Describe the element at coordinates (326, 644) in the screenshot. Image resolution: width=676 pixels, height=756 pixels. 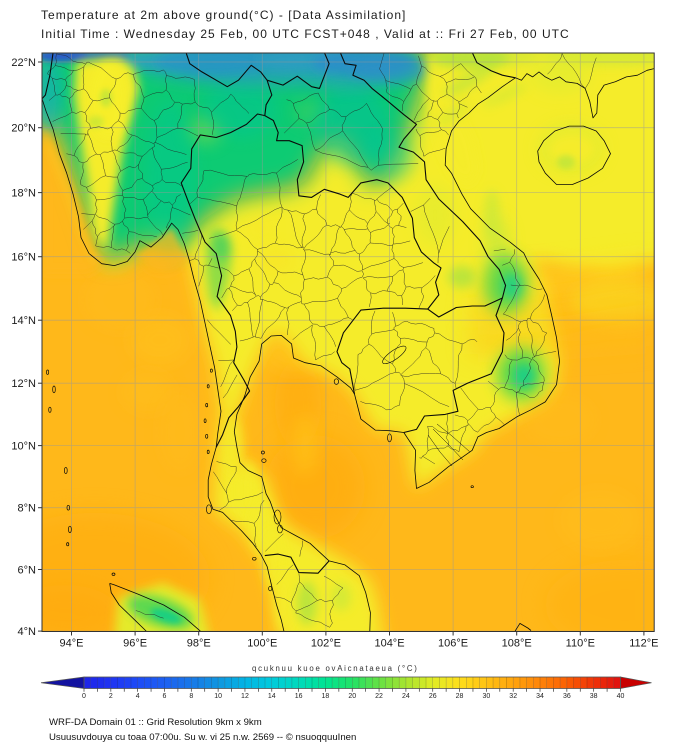
I see `svg-text: 102°E` at that location.